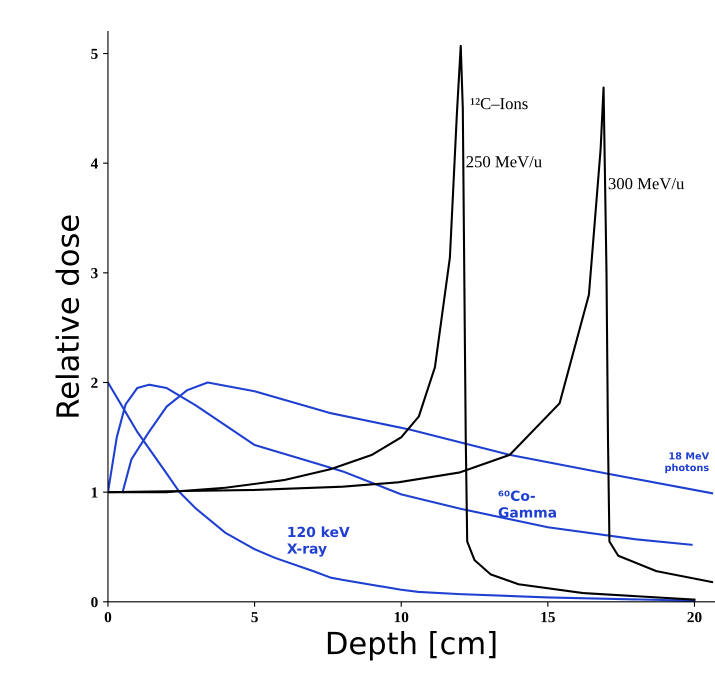 The height and width of the screenshot is (687, 715). I want to click on x-tick-label: 15, so click(548, 617).